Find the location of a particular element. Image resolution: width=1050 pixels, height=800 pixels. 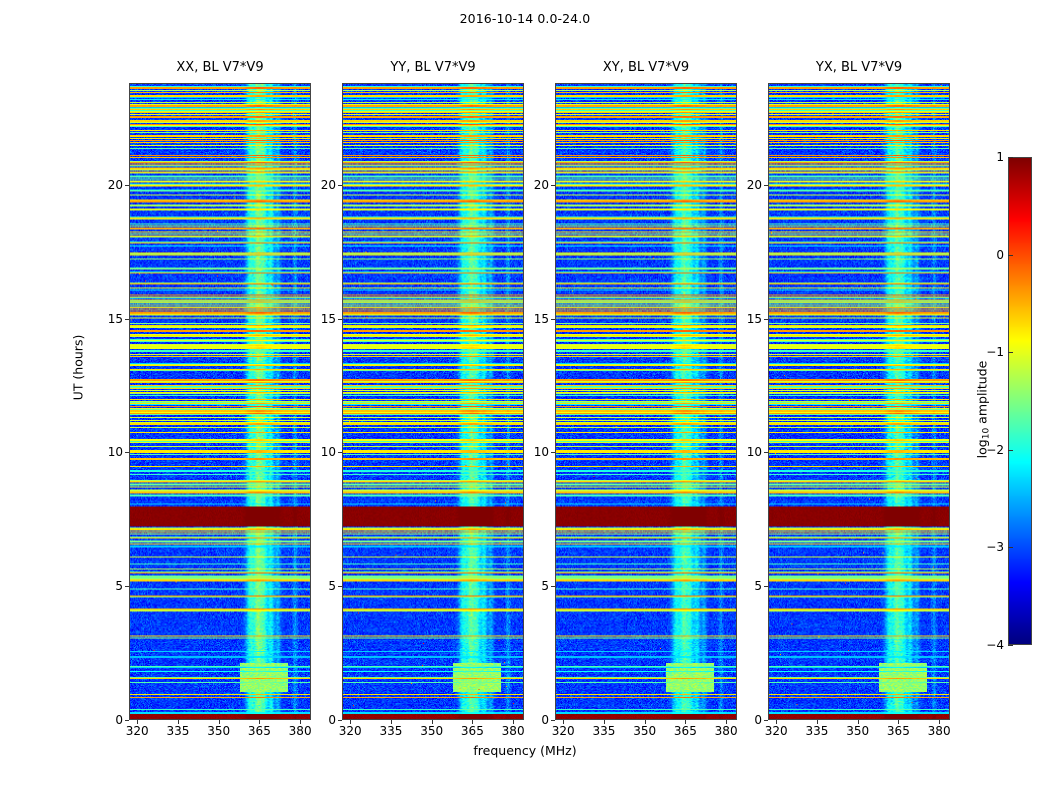

colorbar-tick-label: 0 is located at coordinates (1000, 254).